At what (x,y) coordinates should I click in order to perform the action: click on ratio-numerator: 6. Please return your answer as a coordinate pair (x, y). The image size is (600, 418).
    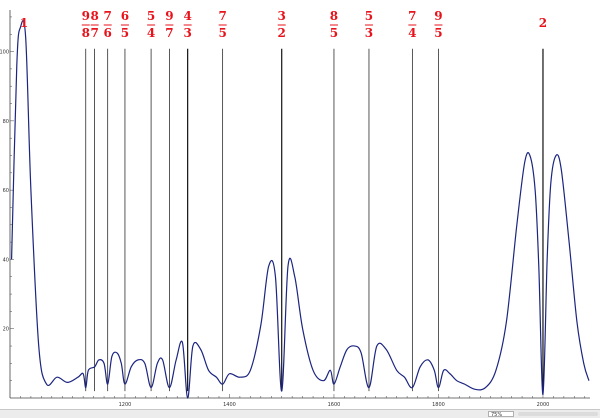
    Looking at the image, I should click on (125, 16).